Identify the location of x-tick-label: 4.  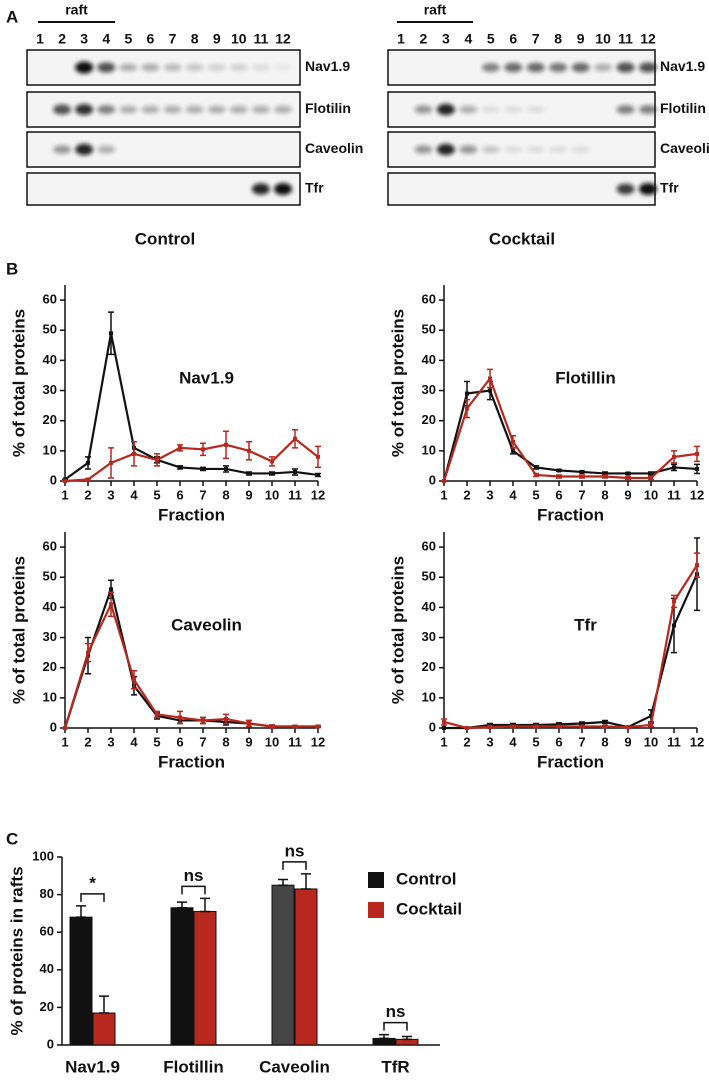
(134, 741).